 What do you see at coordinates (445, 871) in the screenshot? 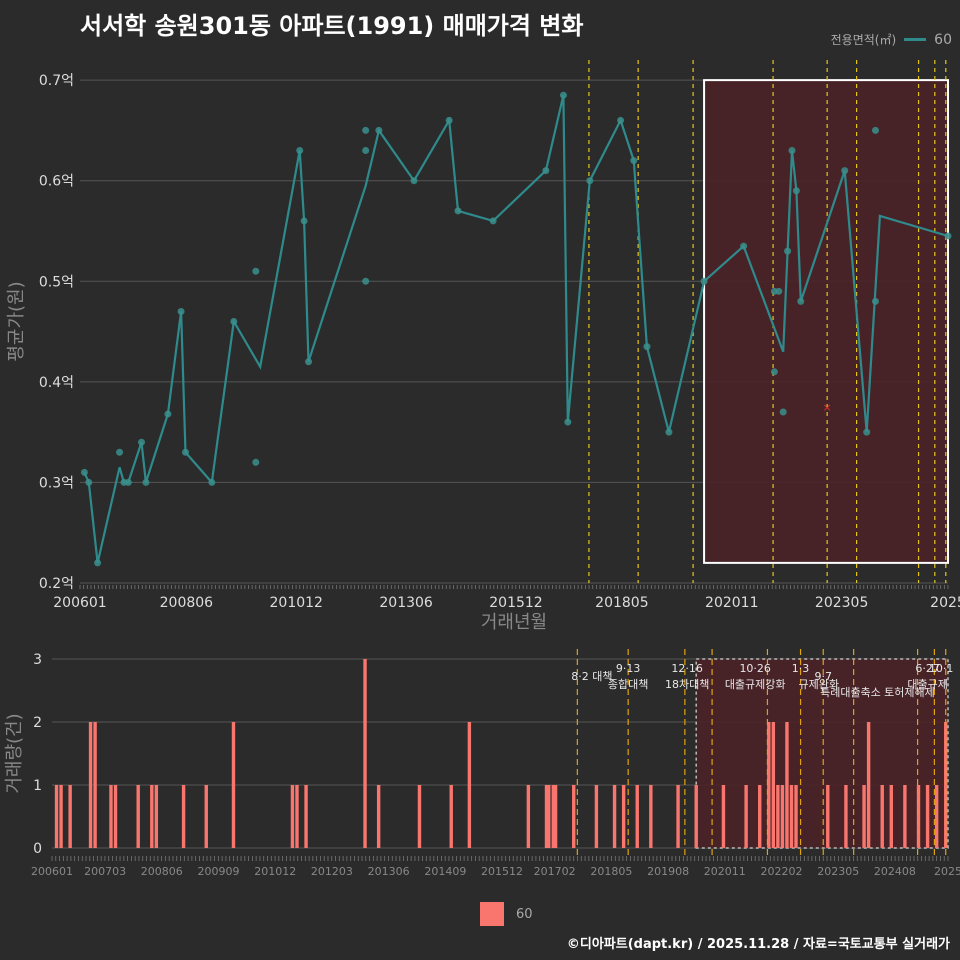
I see `bar-x-tick-label: 201409` at bounding box center [445, 871].